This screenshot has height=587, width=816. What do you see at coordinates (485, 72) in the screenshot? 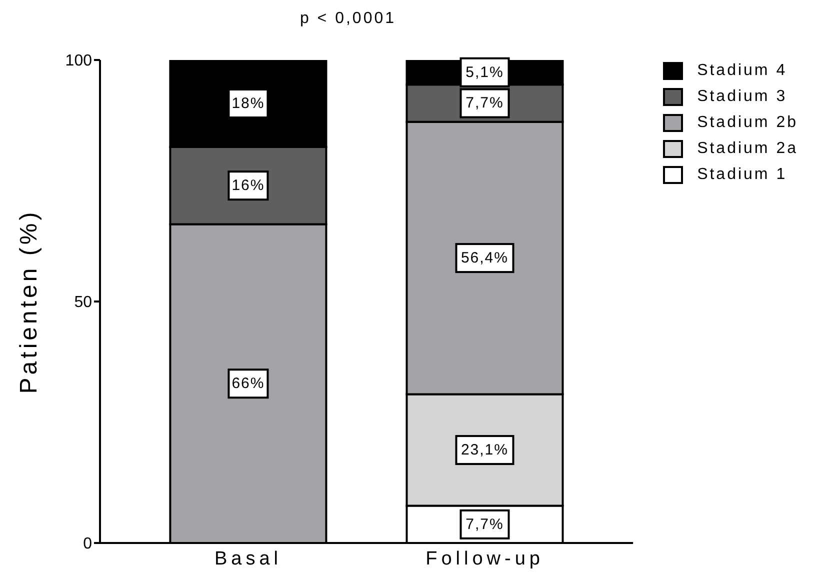
I see `data-label: 5,1%` at bounding box center [485, 72].